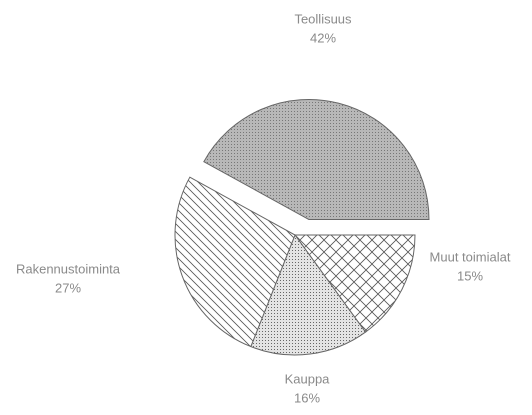 The image size is (532, 415). Describe the element at coordinates (307, 397) in the screenshot. I see `slice-value-label: 16%` at that location.